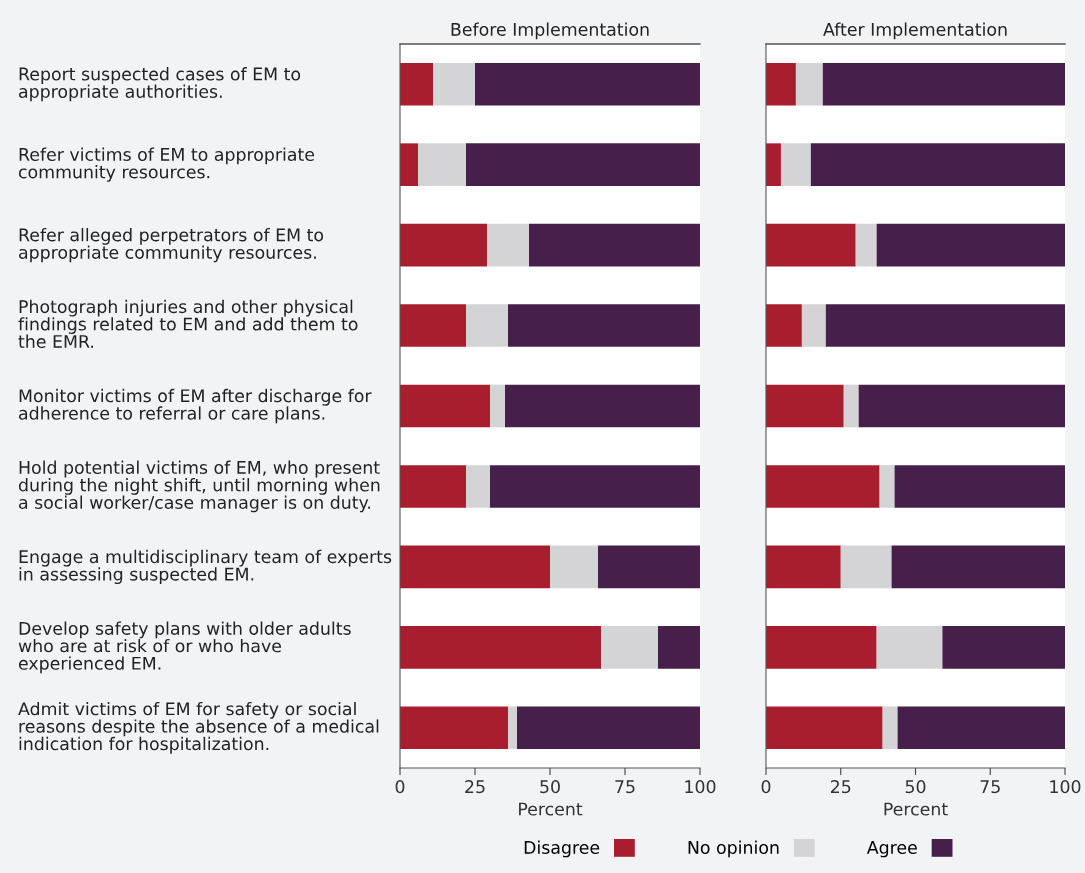 The width and height of the screenshot is (1085, 873). Describe the element at coordinates (160, 84) in the screenshot. I see `y-tick-label: Report suspected cases of EM to appropriate authorities.` at that location.